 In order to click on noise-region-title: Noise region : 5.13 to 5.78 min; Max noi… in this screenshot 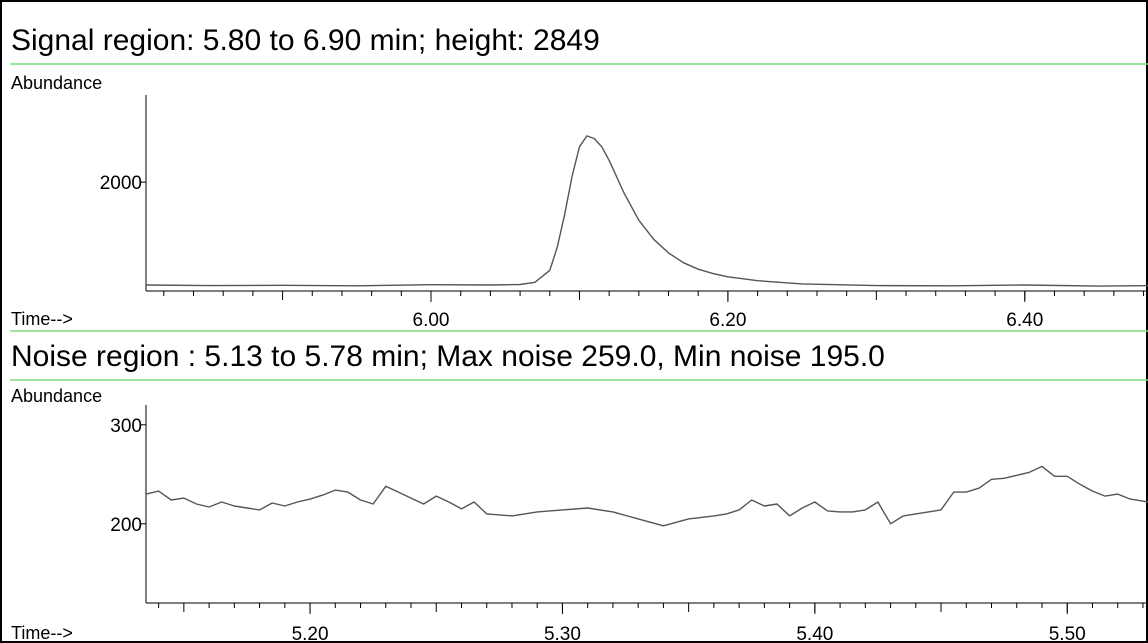, I will do `click(448, 356)`.